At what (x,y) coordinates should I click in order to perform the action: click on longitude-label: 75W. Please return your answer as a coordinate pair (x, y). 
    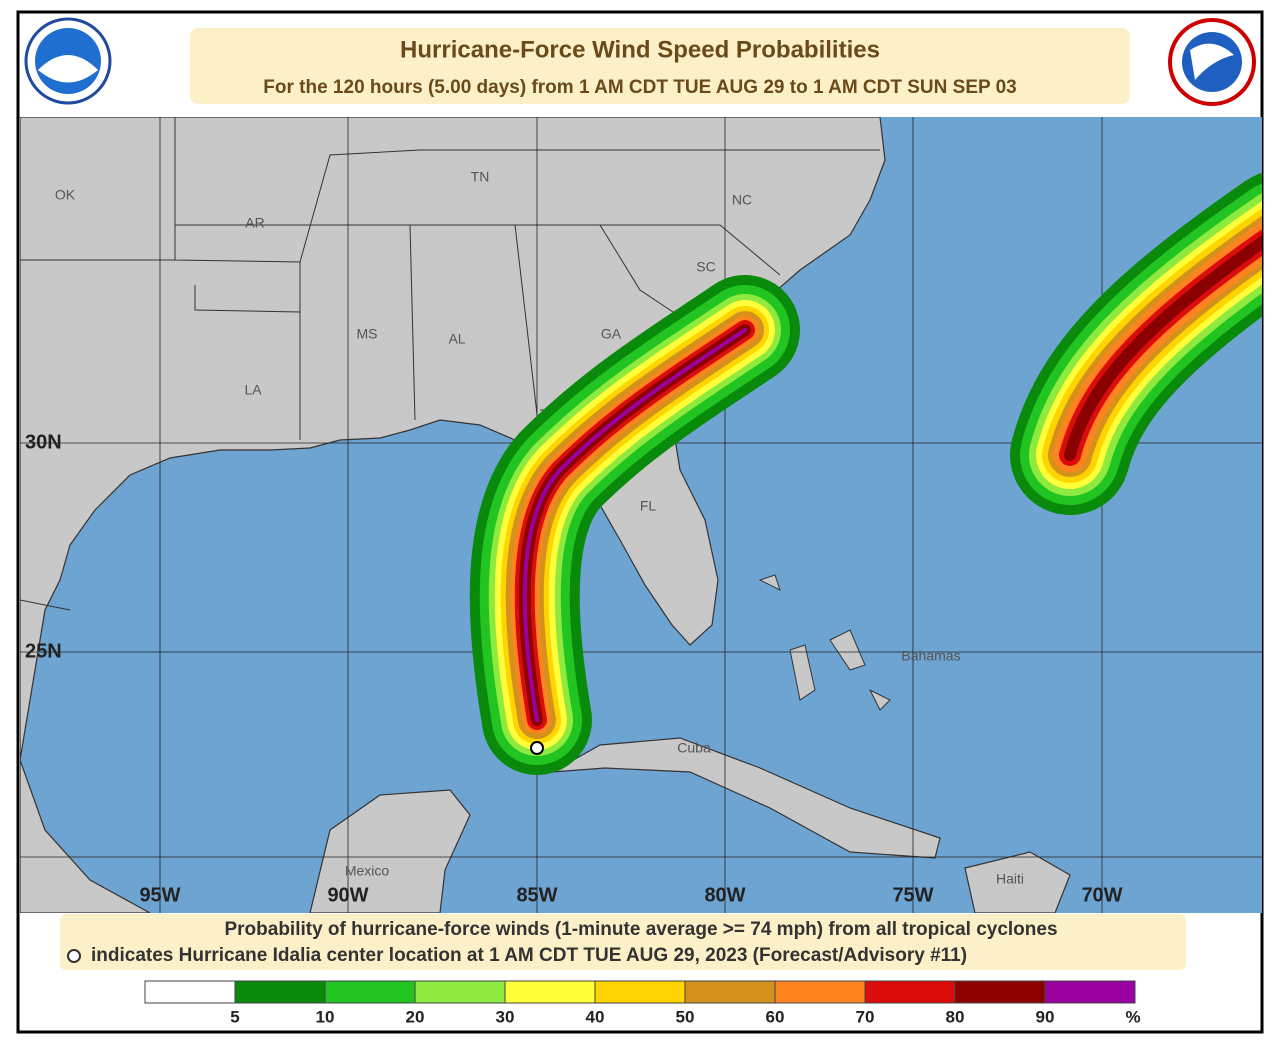
    Looking at the image, I should click on (912, 895).